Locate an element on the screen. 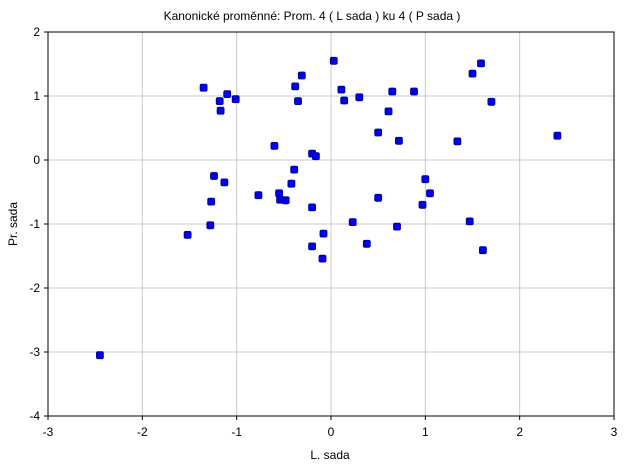 Image resolution: width=624 pixels, height=468 pixels. x-tick-label: -3 is located at coordinates (48, 432).